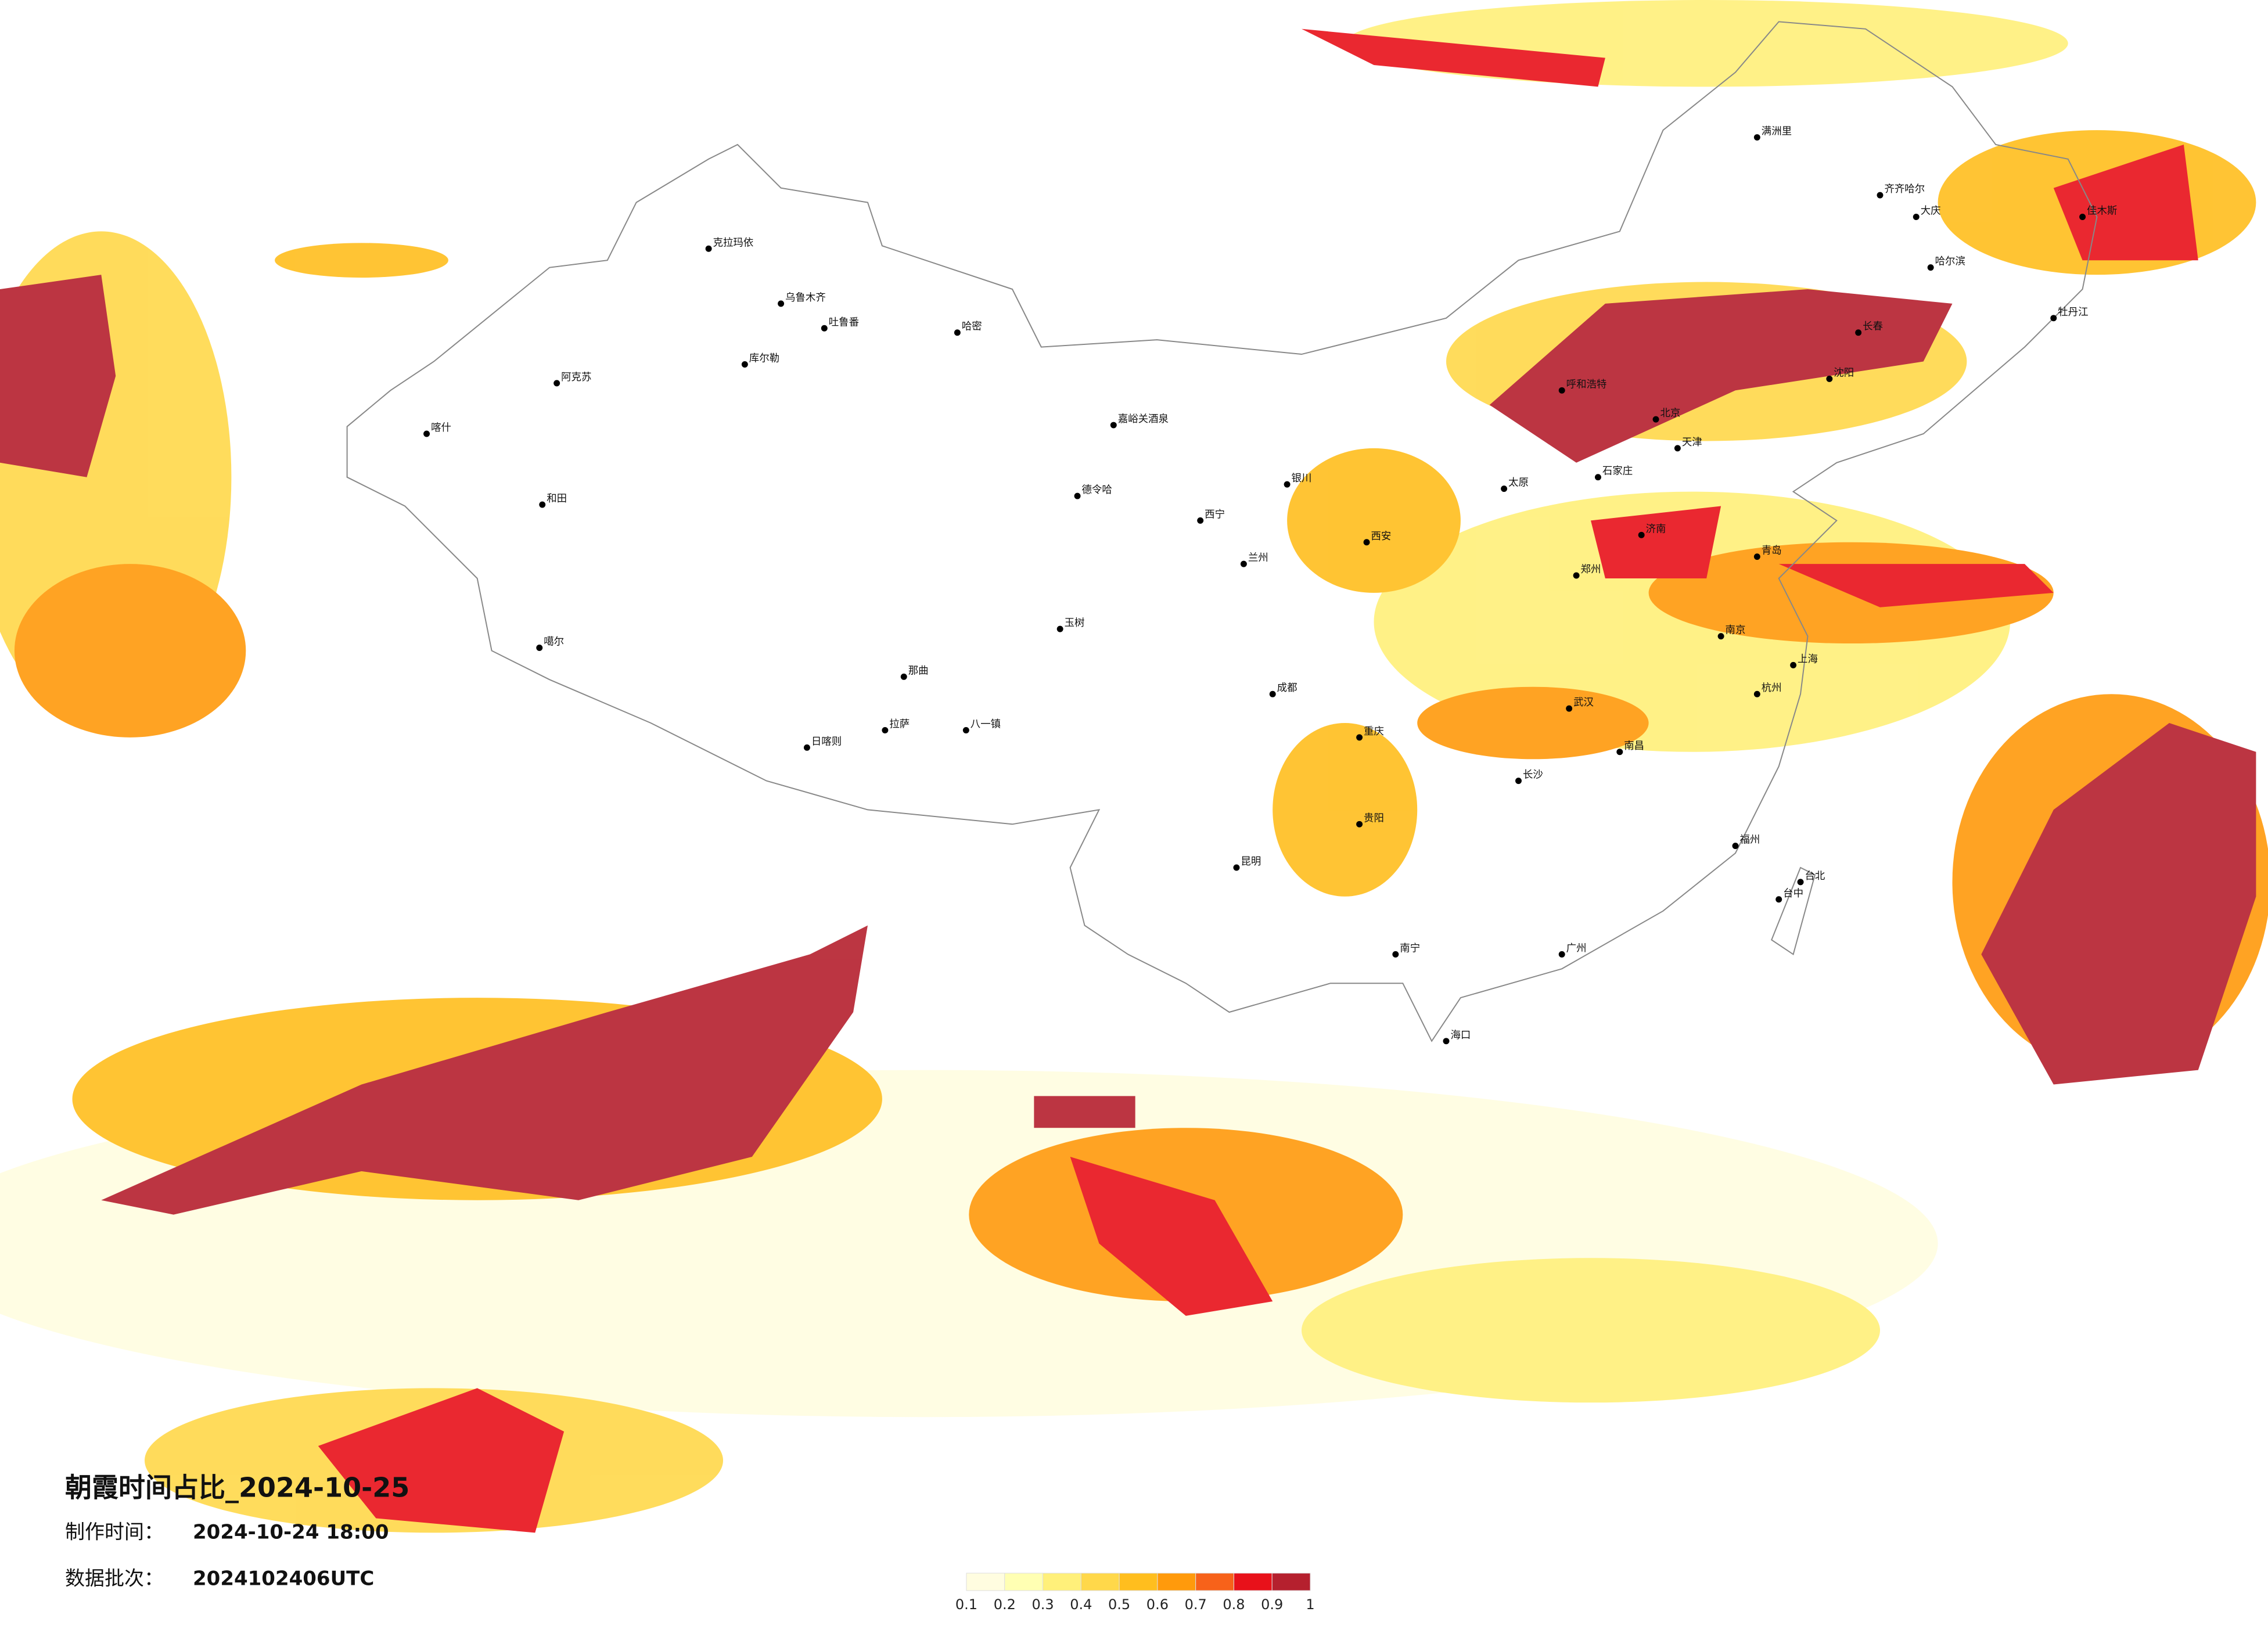 The width and height of the screenshot is (2268, 1626). Describe the element at coordinates (1736, 631) in the screenshot. I see `city-label: 南京` at that location.